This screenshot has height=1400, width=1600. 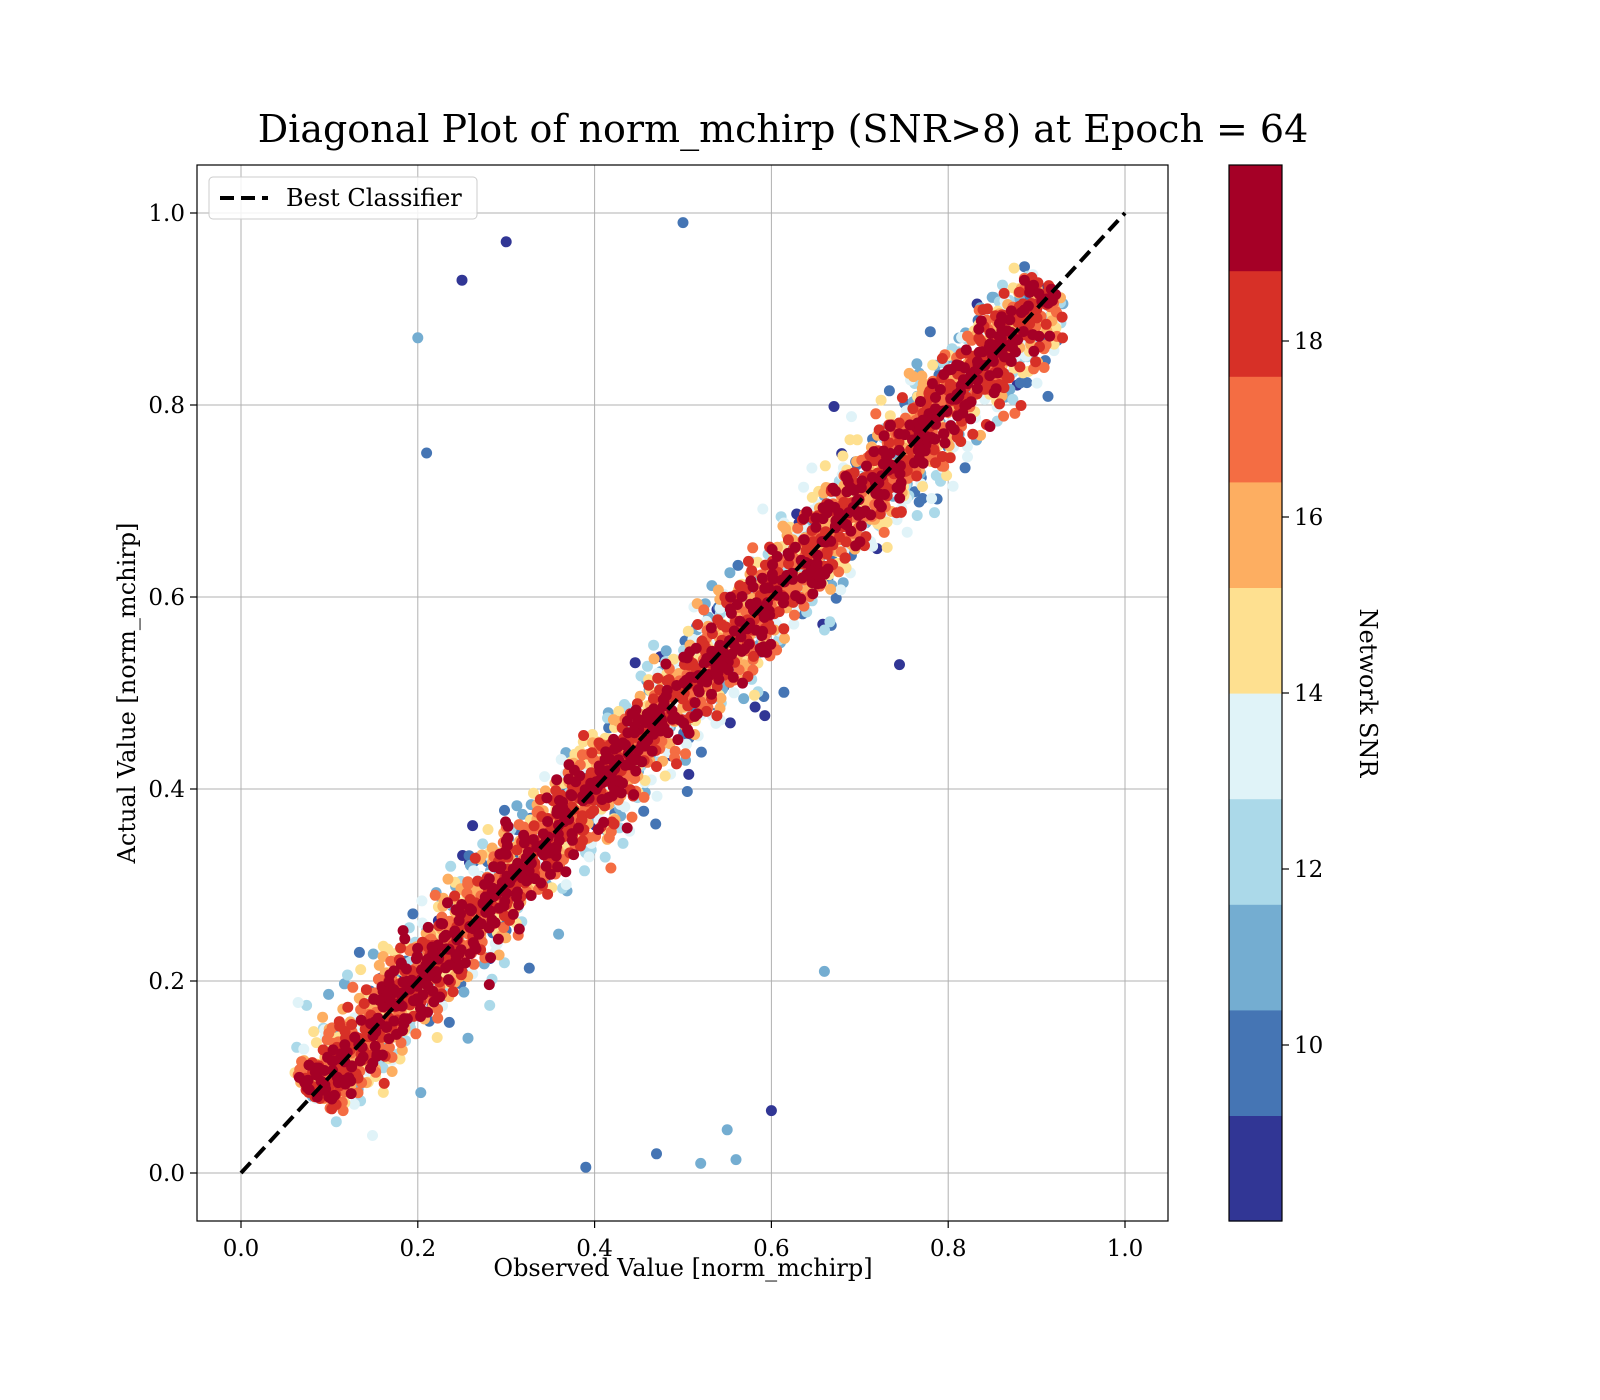 What do you see at coordinates (1308, 694) in the screenshot?
I see `colorbar-tick-label: 14` at bounding box center [1308, 694].